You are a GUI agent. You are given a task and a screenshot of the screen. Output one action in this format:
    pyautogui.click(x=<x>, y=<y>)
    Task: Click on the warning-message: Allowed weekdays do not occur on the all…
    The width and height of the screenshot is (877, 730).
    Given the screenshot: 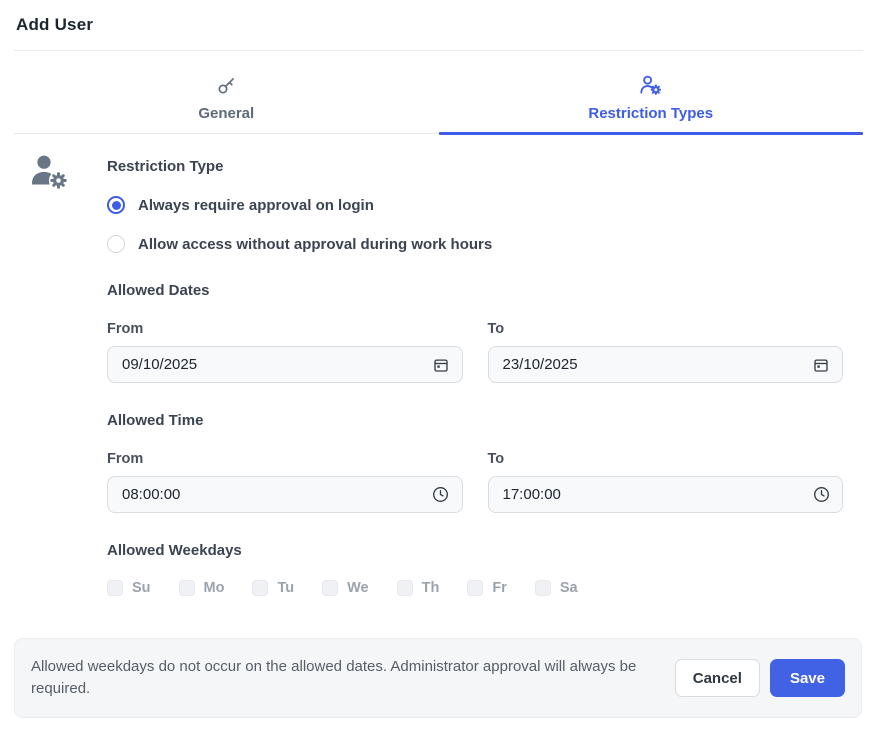 What is the action you would take?
    pyautogui.click(x=334, y=677)
    